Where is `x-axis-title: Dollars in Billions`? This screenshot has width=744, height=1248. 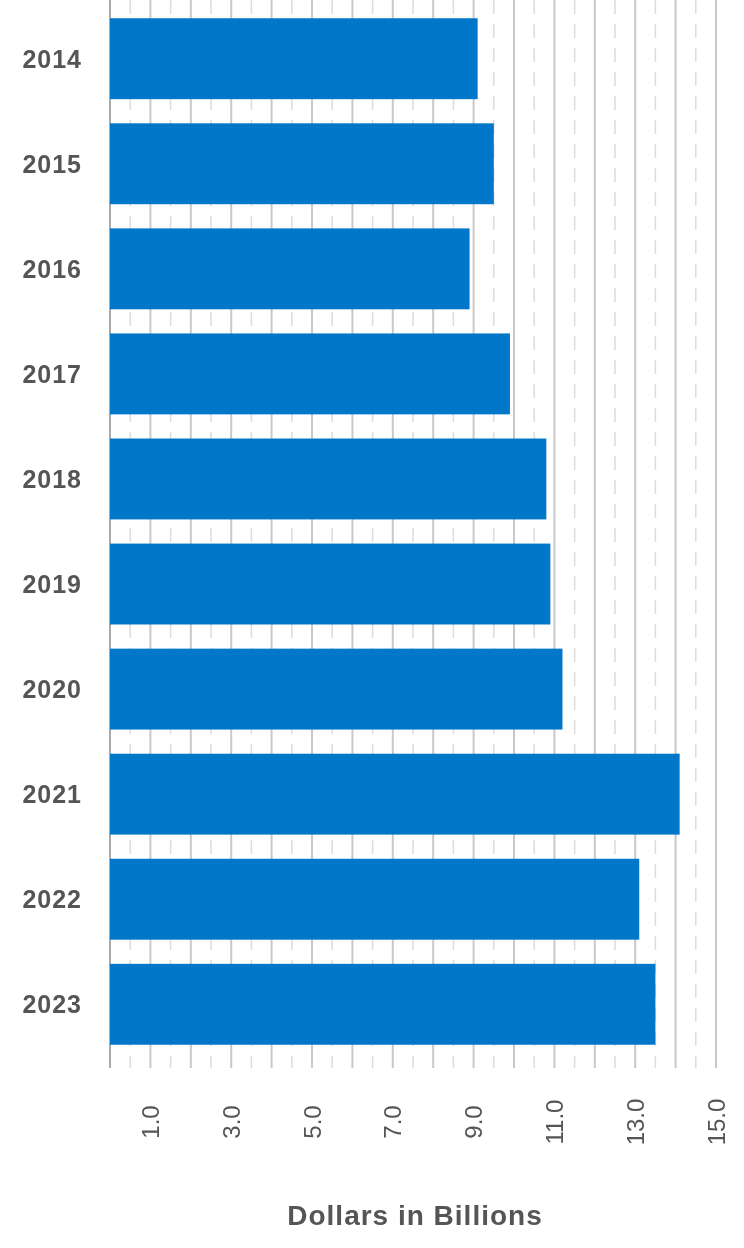
x-axis-title: Dollars in Billions is located at coordinates (415, 1215).